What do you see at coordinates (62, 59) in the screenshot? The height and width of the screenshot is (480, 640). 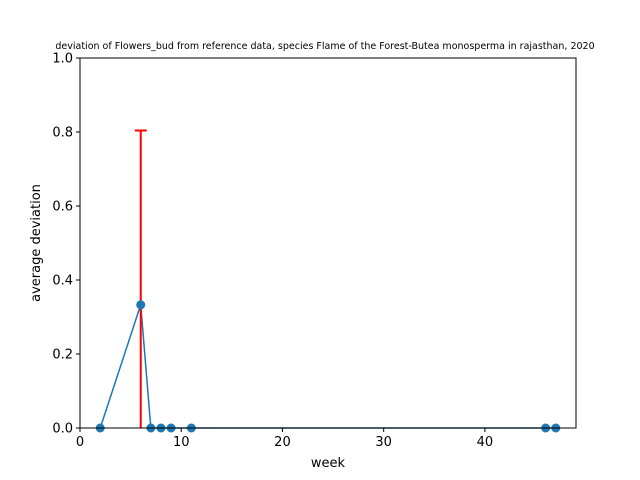 I see `y-tick-label: 1.0` at bounding box center [62, 59].